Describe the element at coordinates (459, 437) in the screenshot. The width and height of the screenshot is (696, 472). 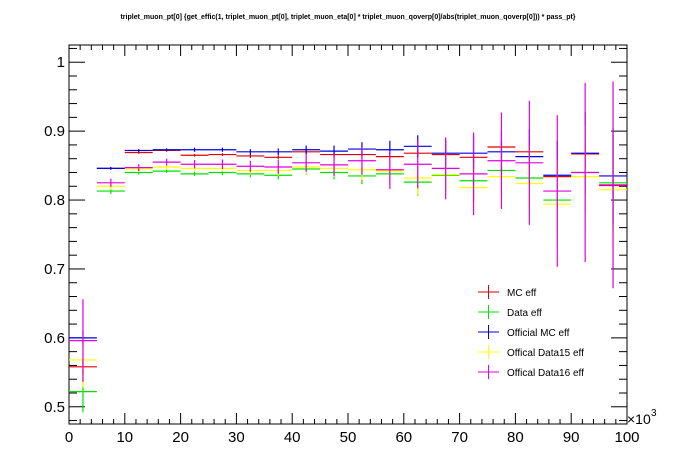
I see `x-tick-label: 70` at that location.